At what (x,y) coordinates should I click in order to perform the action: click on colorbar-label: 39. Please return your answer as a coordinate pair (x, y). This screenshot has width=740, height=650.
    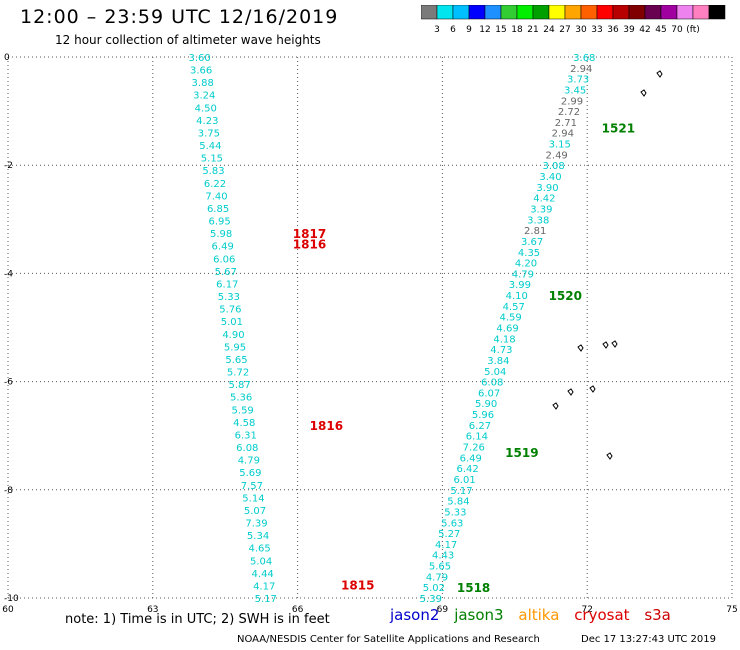
    Looking at the image, I should click on (629, 30).